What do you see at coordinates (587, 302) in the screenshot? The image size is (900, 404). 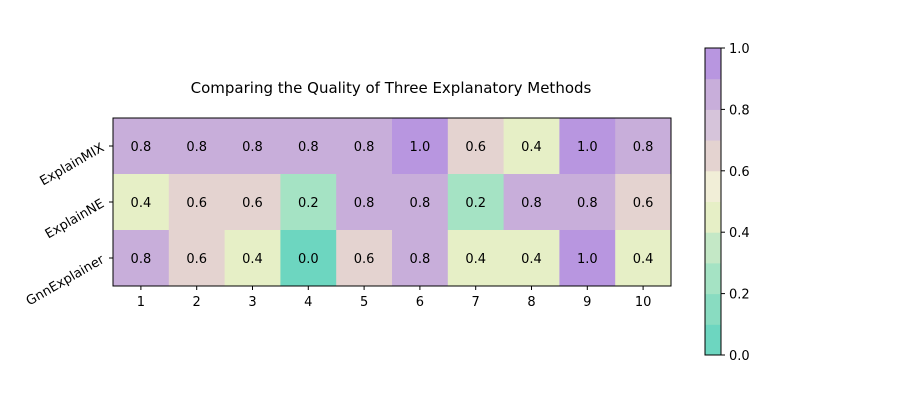 I see `x-tick-label: 9` at bounding box center [587, 302].